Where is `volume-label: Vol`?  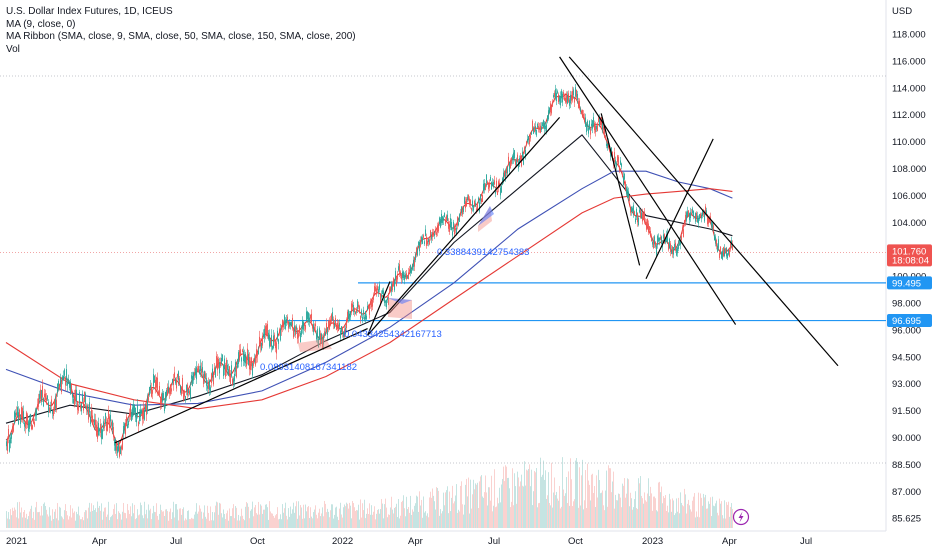 volume-label: Vol is located at coordinates (13, 49).